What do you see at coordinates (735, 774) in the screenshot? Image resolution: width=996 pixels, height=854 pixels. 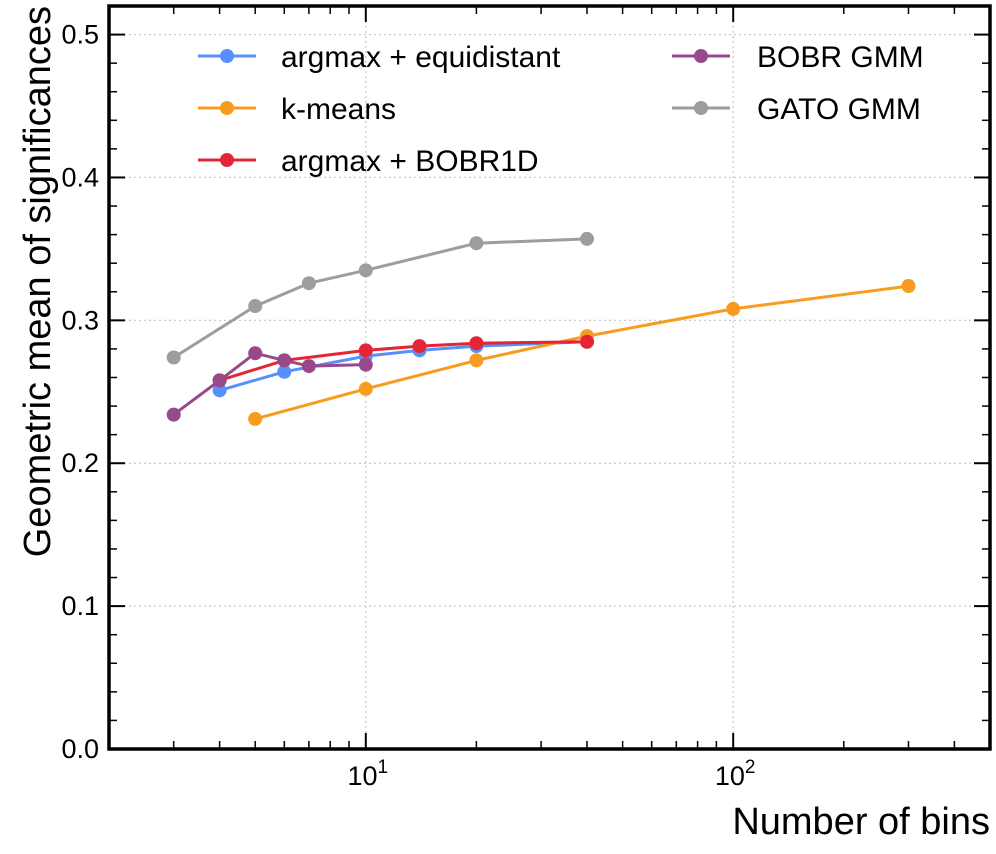 I see `x-tick-label: 10²` at bounding box center [735, 774].